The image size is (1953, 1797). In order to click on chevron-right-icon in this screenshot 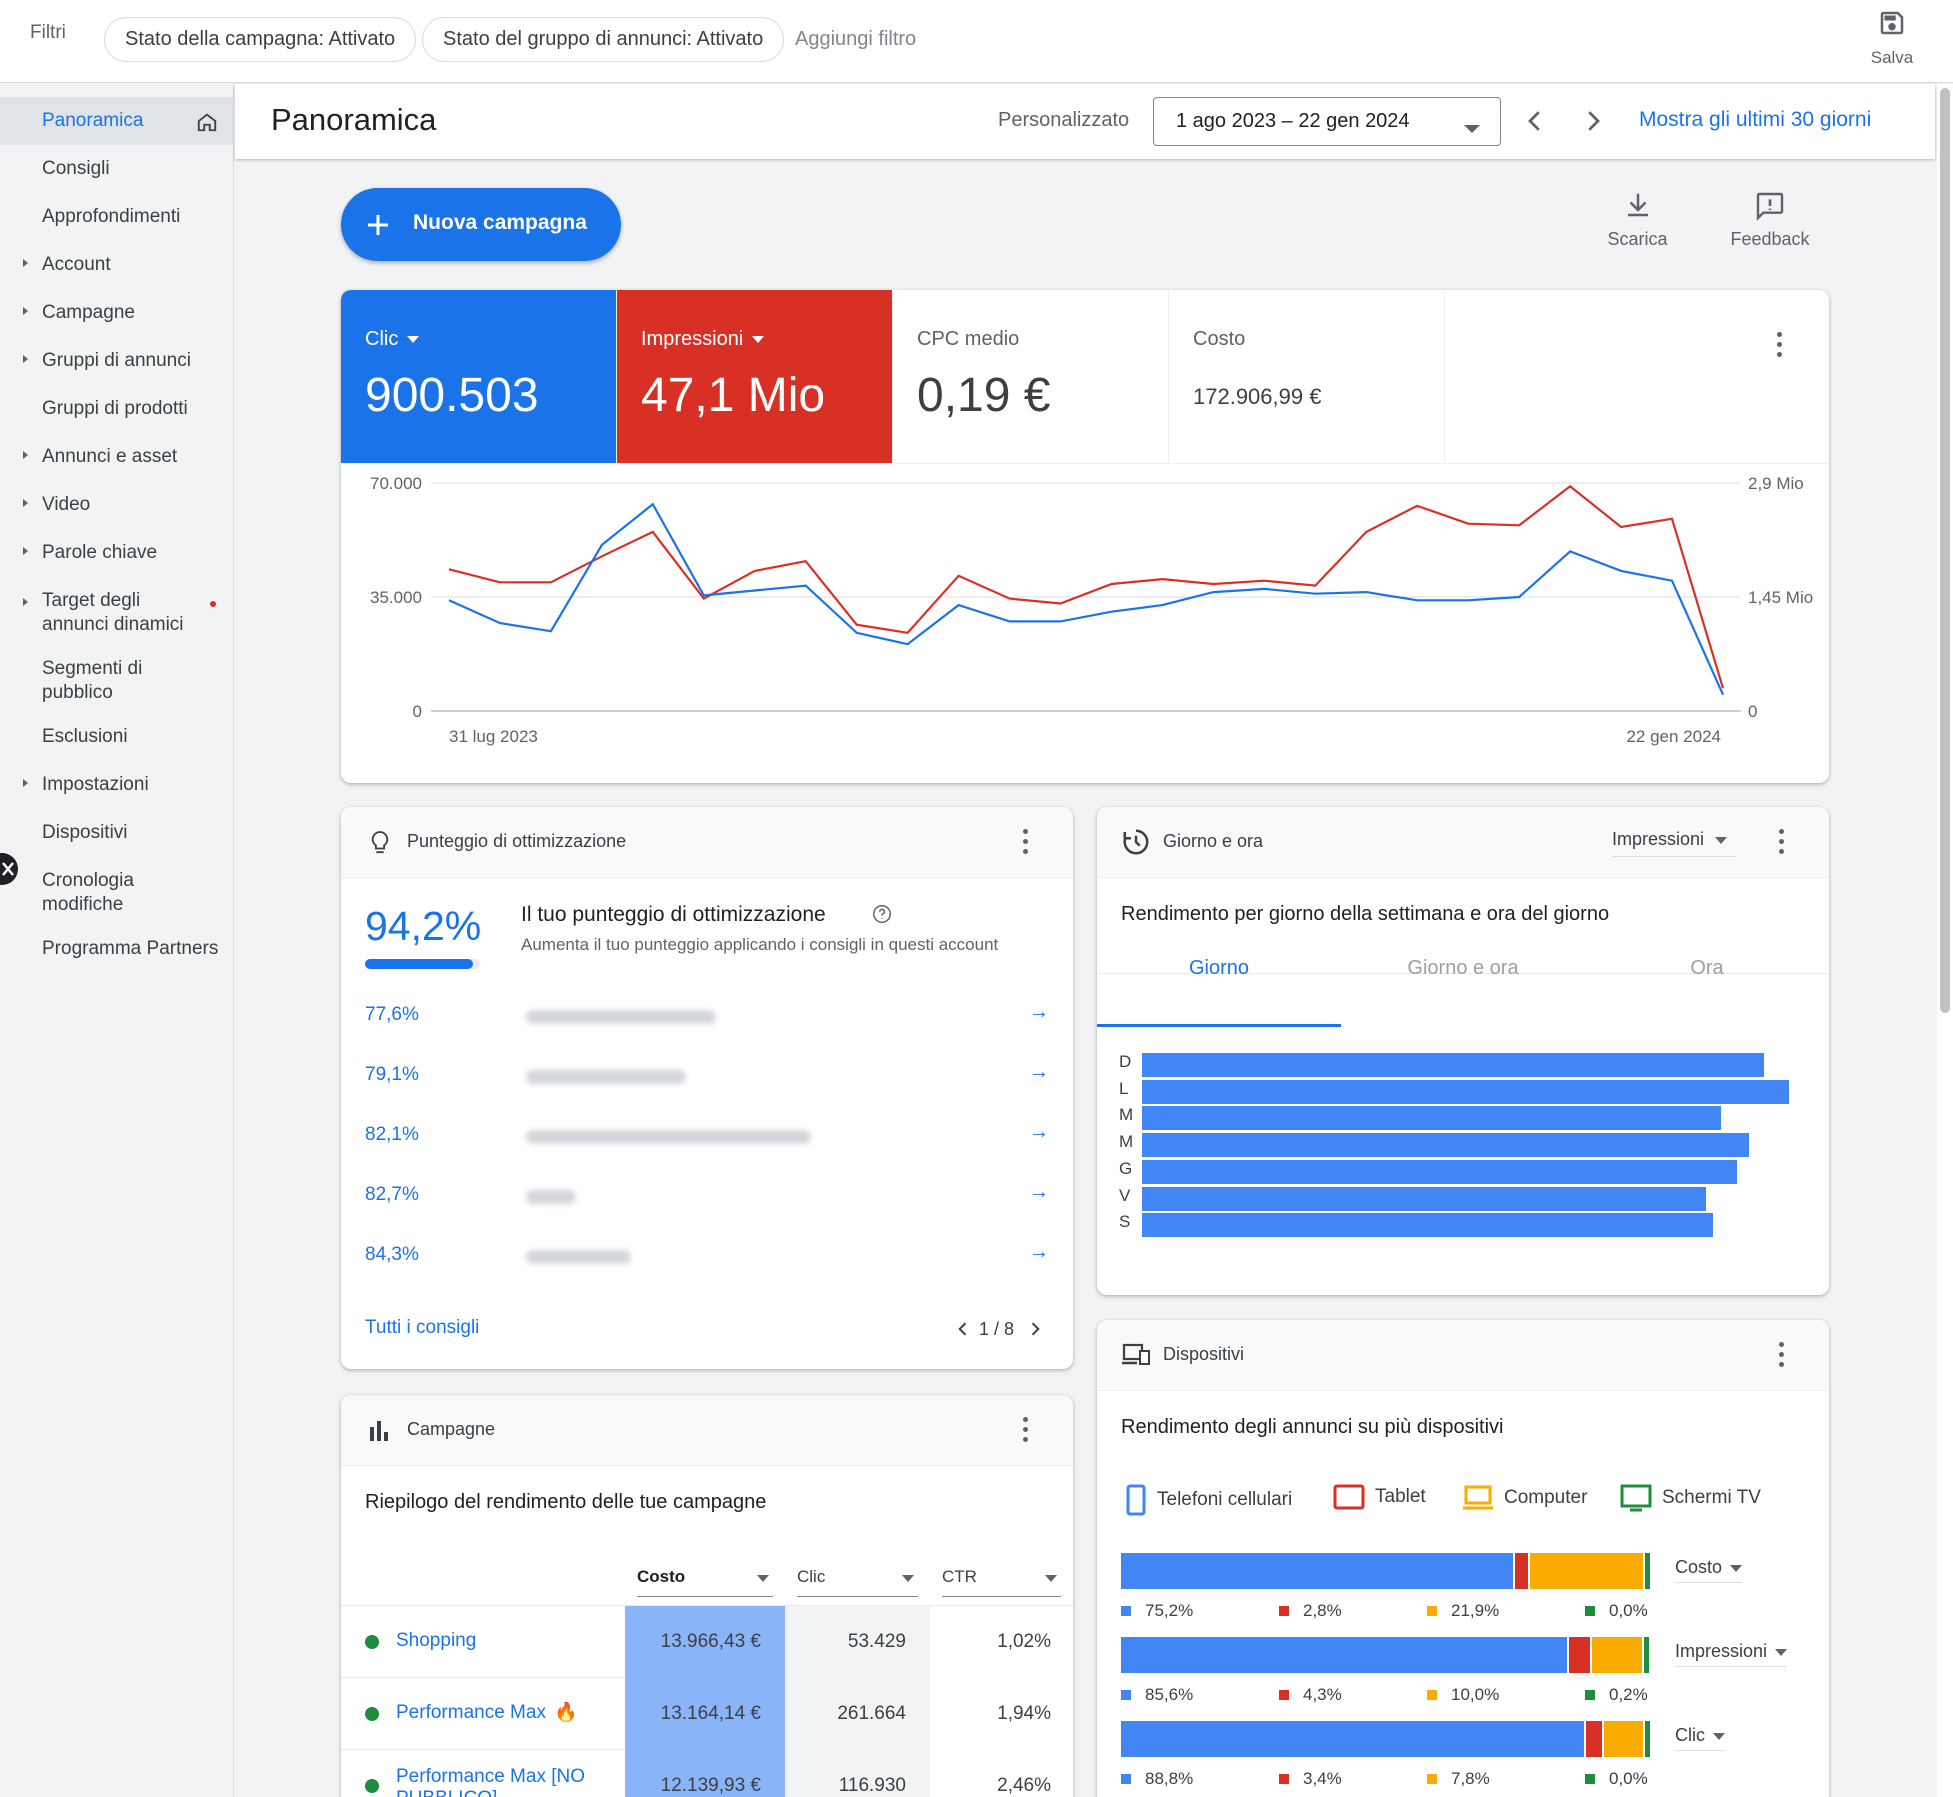, I will do `click(1035, 1329)`.